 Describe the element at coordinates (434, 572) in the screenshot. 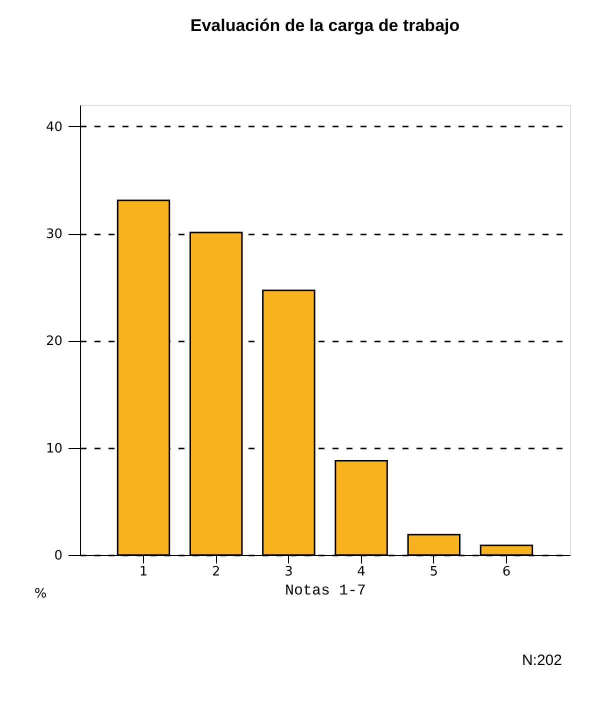

I see `x-tick-label: 5` at that location.